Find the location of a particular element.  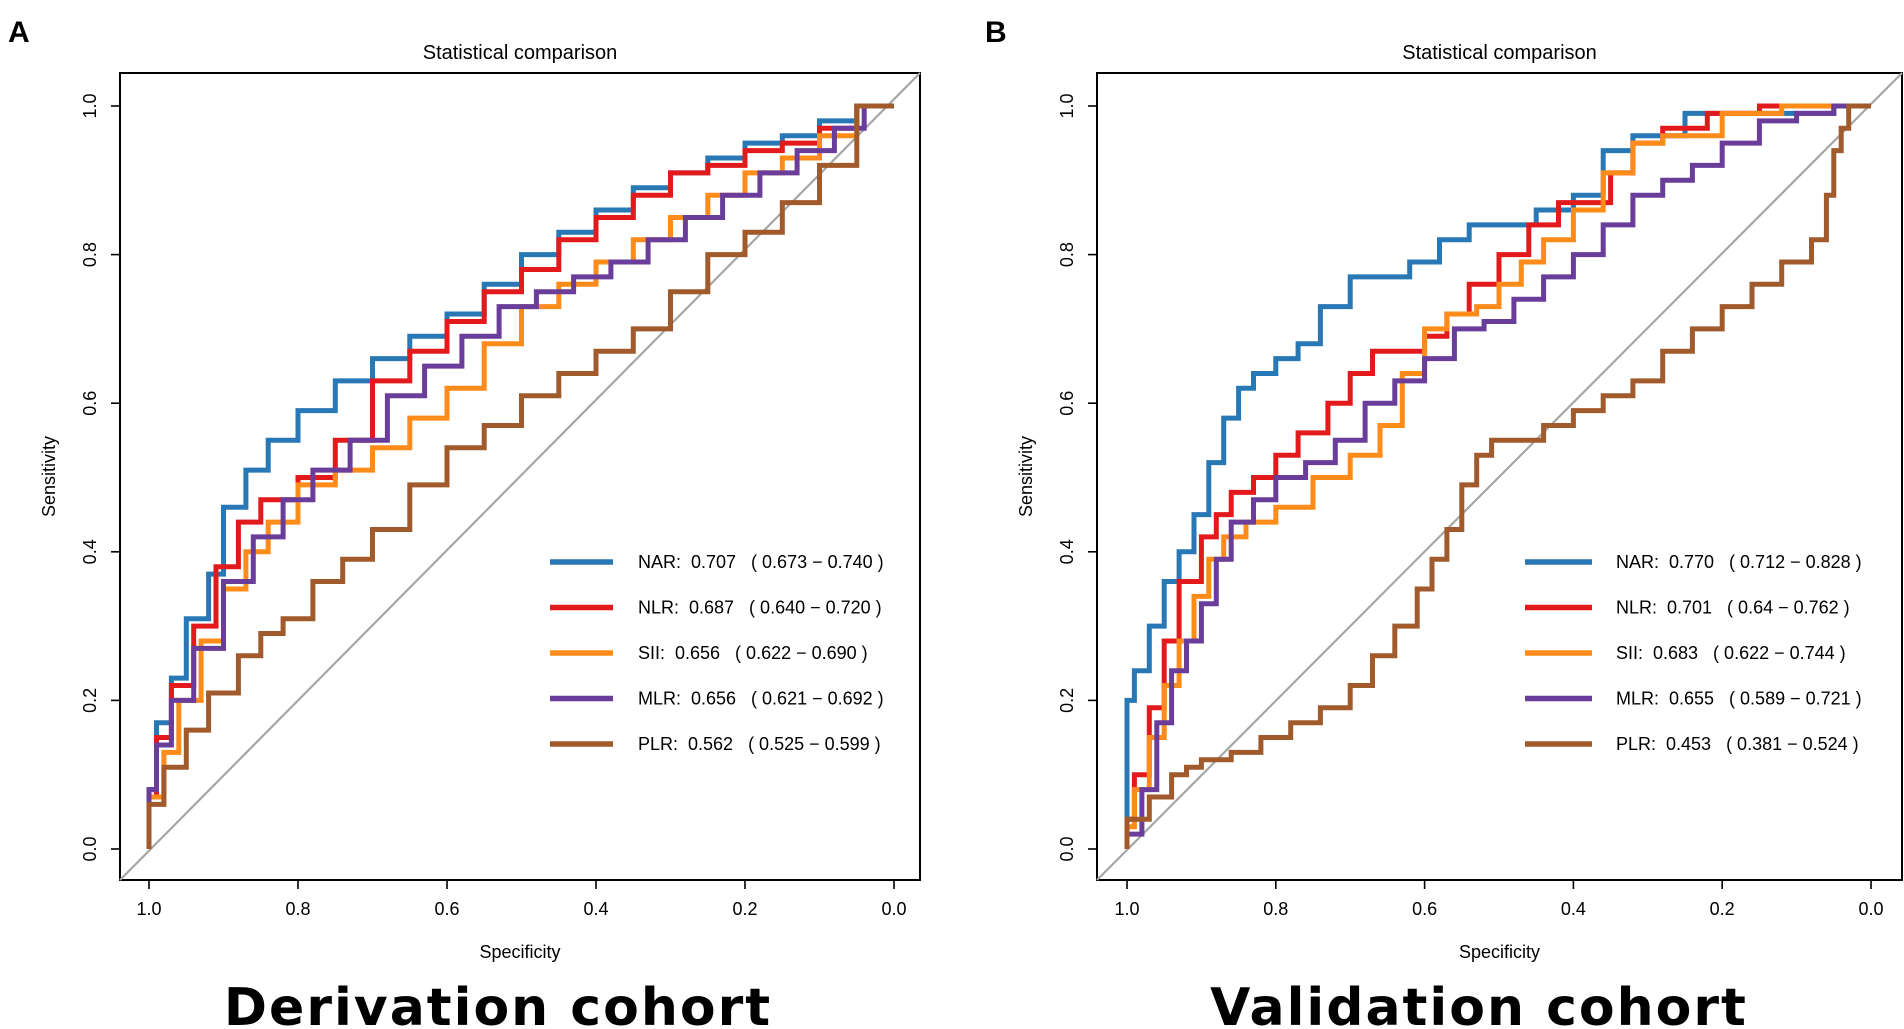

legend-label-nar: NAR: 0.707 ( 0.673 − 0.740 ) is located at coordinates (761, 562).